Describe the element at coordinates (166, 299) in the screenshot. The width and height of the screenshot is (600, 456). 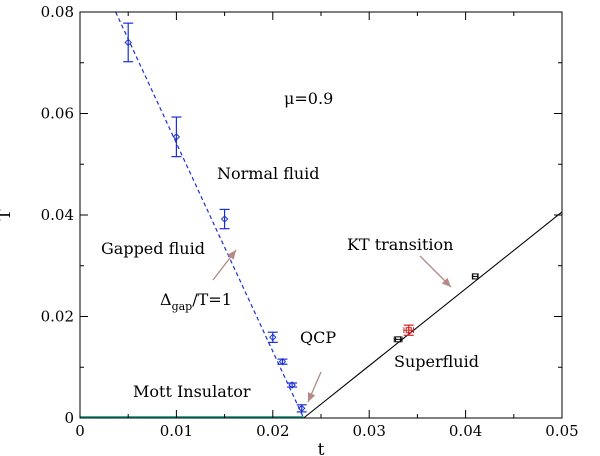
I see `delta-symbol: Δ` at that location.